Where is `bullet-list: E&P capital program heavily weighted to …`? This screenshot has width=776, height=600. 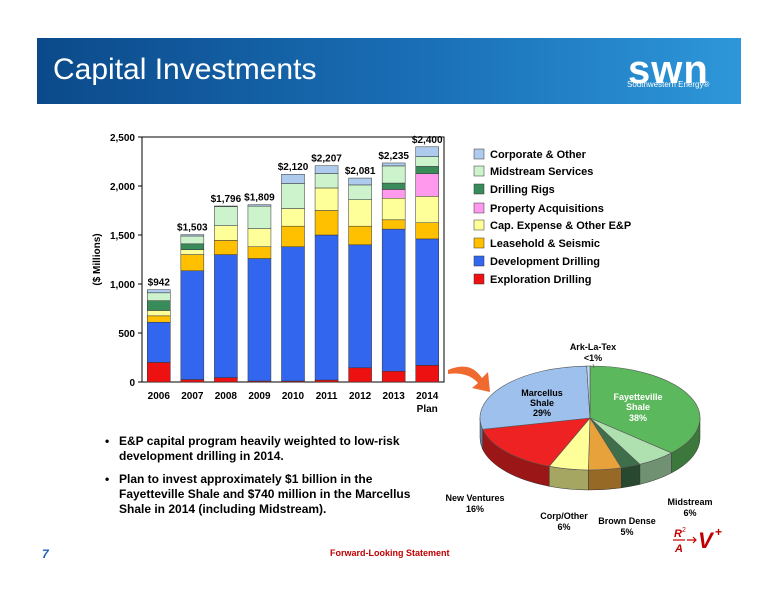
bullet-list: E&P capital program heavily weighted to … is located at coordinates (270, 479).